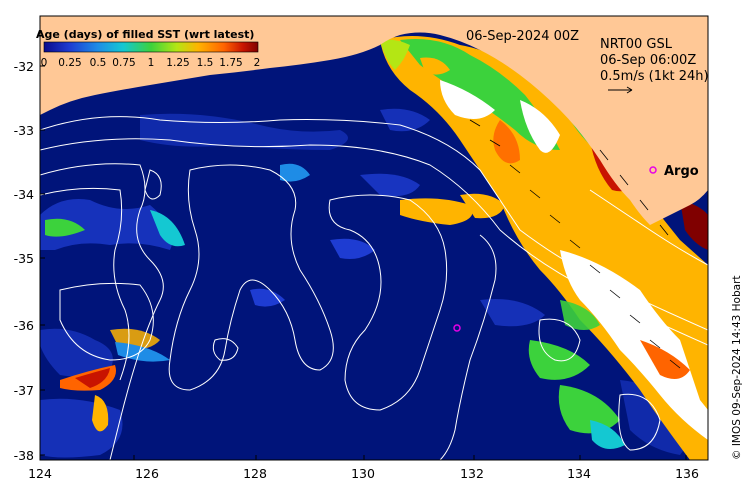  I want to click on x-tick-label: 128, so click(255, 473).